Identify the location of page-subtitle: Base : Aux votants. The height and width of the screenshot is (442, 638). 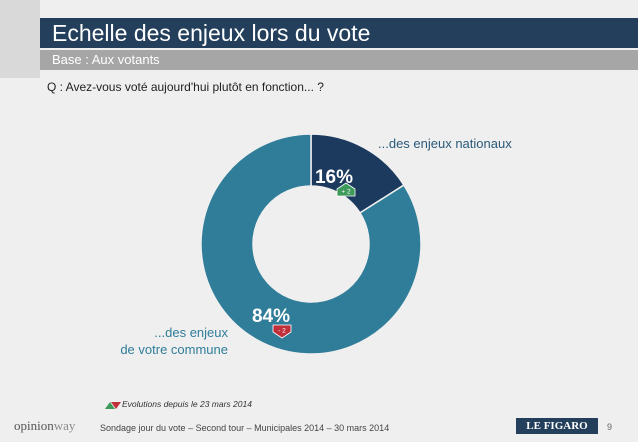
(339, 60).